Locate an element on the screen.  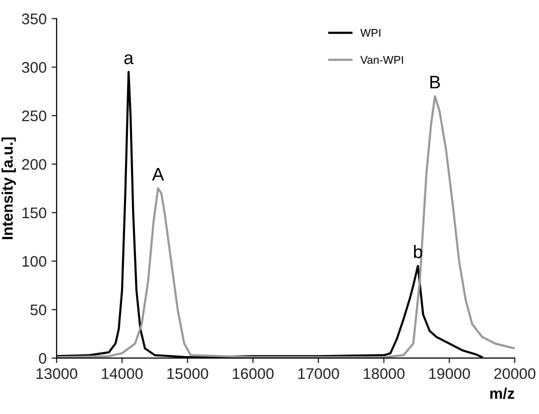
x-tick-label: 18000 is located at coordinates (384, 374).